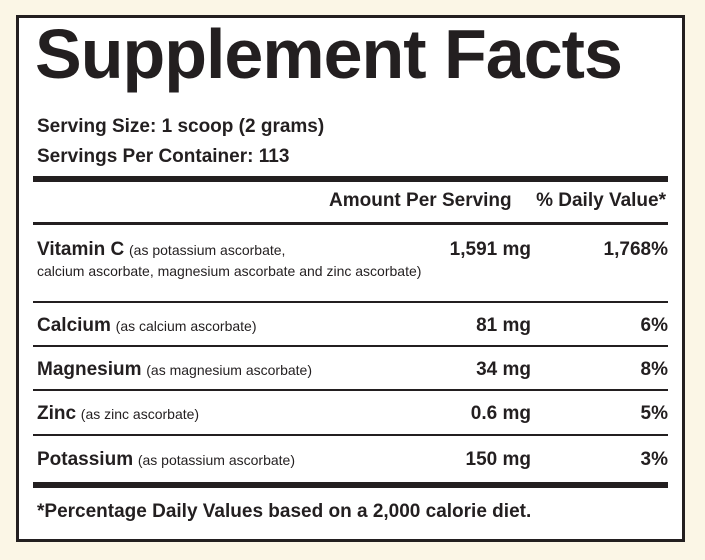 This screenshot has height=560, width=705. What do you see at coordinates (654, 459) in the screenshot?
I see `nutrient-daily-value: 3%` at bounding box center [654, 459].